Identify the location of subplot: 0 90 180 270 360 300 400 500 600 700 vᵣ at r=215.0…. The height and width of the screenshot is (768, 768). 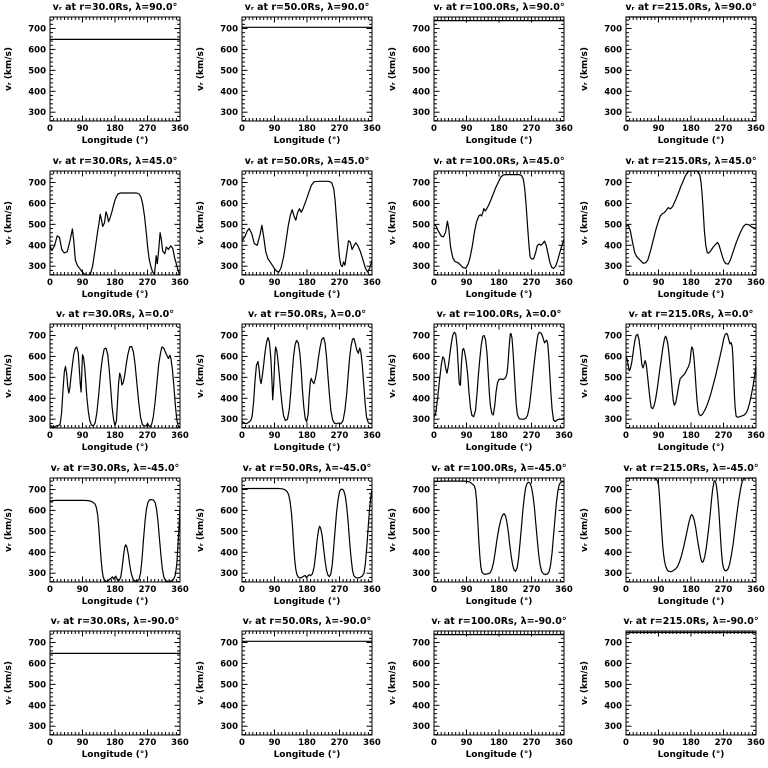
(672, 228).